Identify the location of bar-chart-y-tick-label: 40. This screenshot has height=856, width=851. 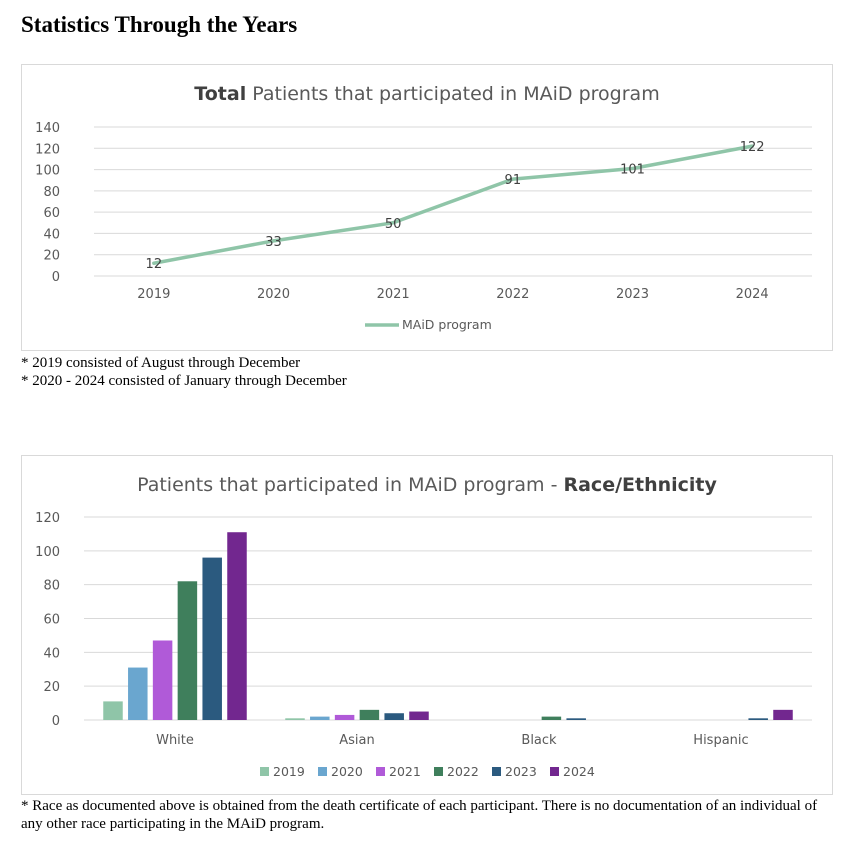
(51, 653).